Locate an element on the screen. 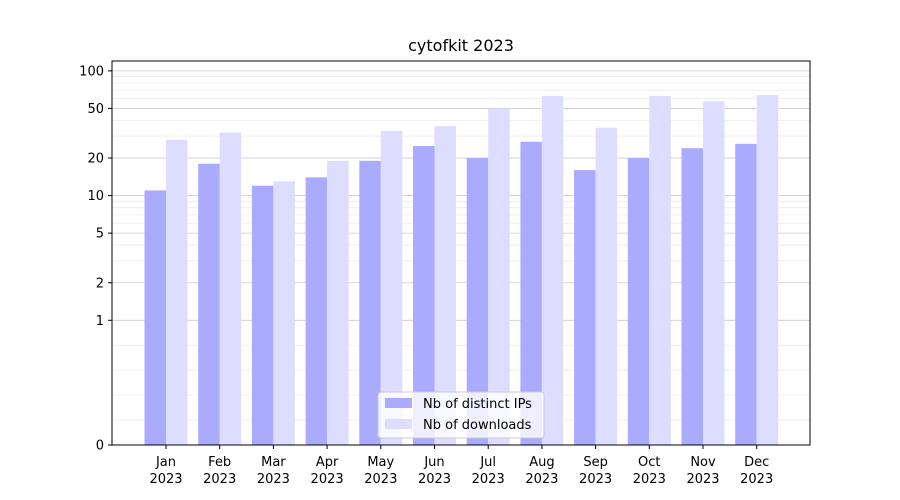  y-tick-label: 1 is located at coordinates (100, 321).